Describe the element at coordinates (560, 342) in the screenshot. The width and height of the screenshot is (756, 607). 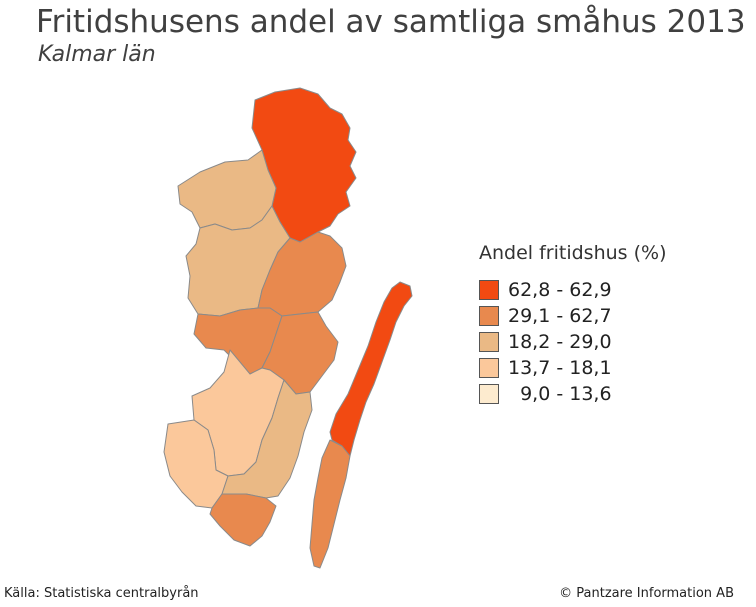
I see `legend-label: 18,2 - 29,0` at that location.